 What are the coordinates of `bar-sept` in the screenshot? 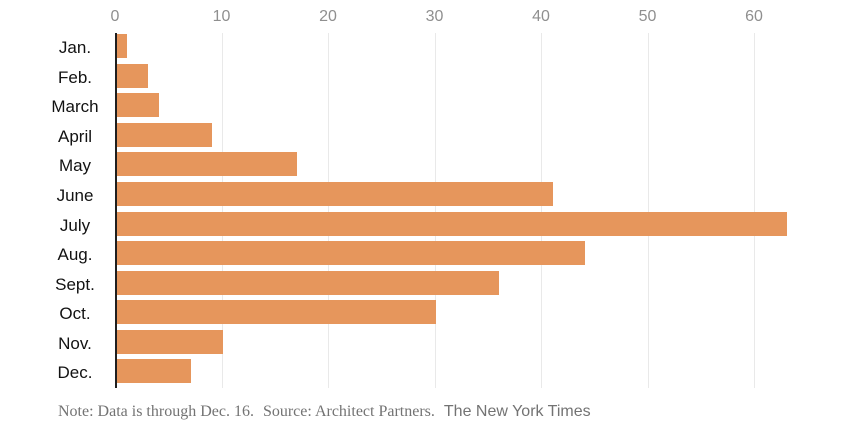 It's located at (308, 282).